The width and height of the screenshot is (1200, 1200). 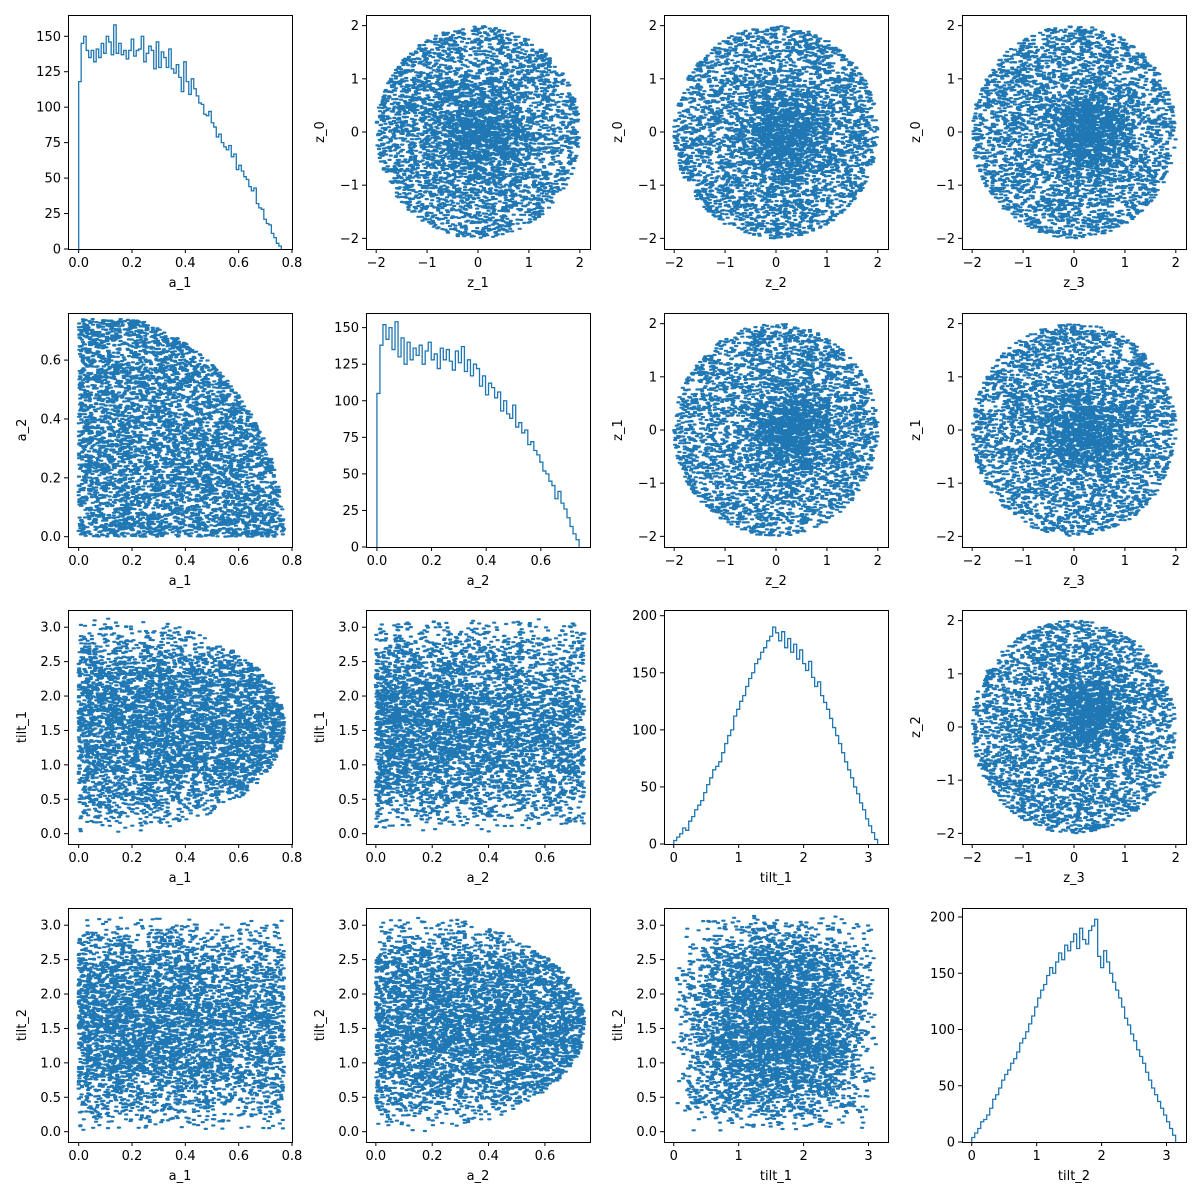 What do you see at coordinates (292, 263) in the screenshot?
I see `panel-0-0-xtick-label: 0.8` at bounding box center [292, 263].